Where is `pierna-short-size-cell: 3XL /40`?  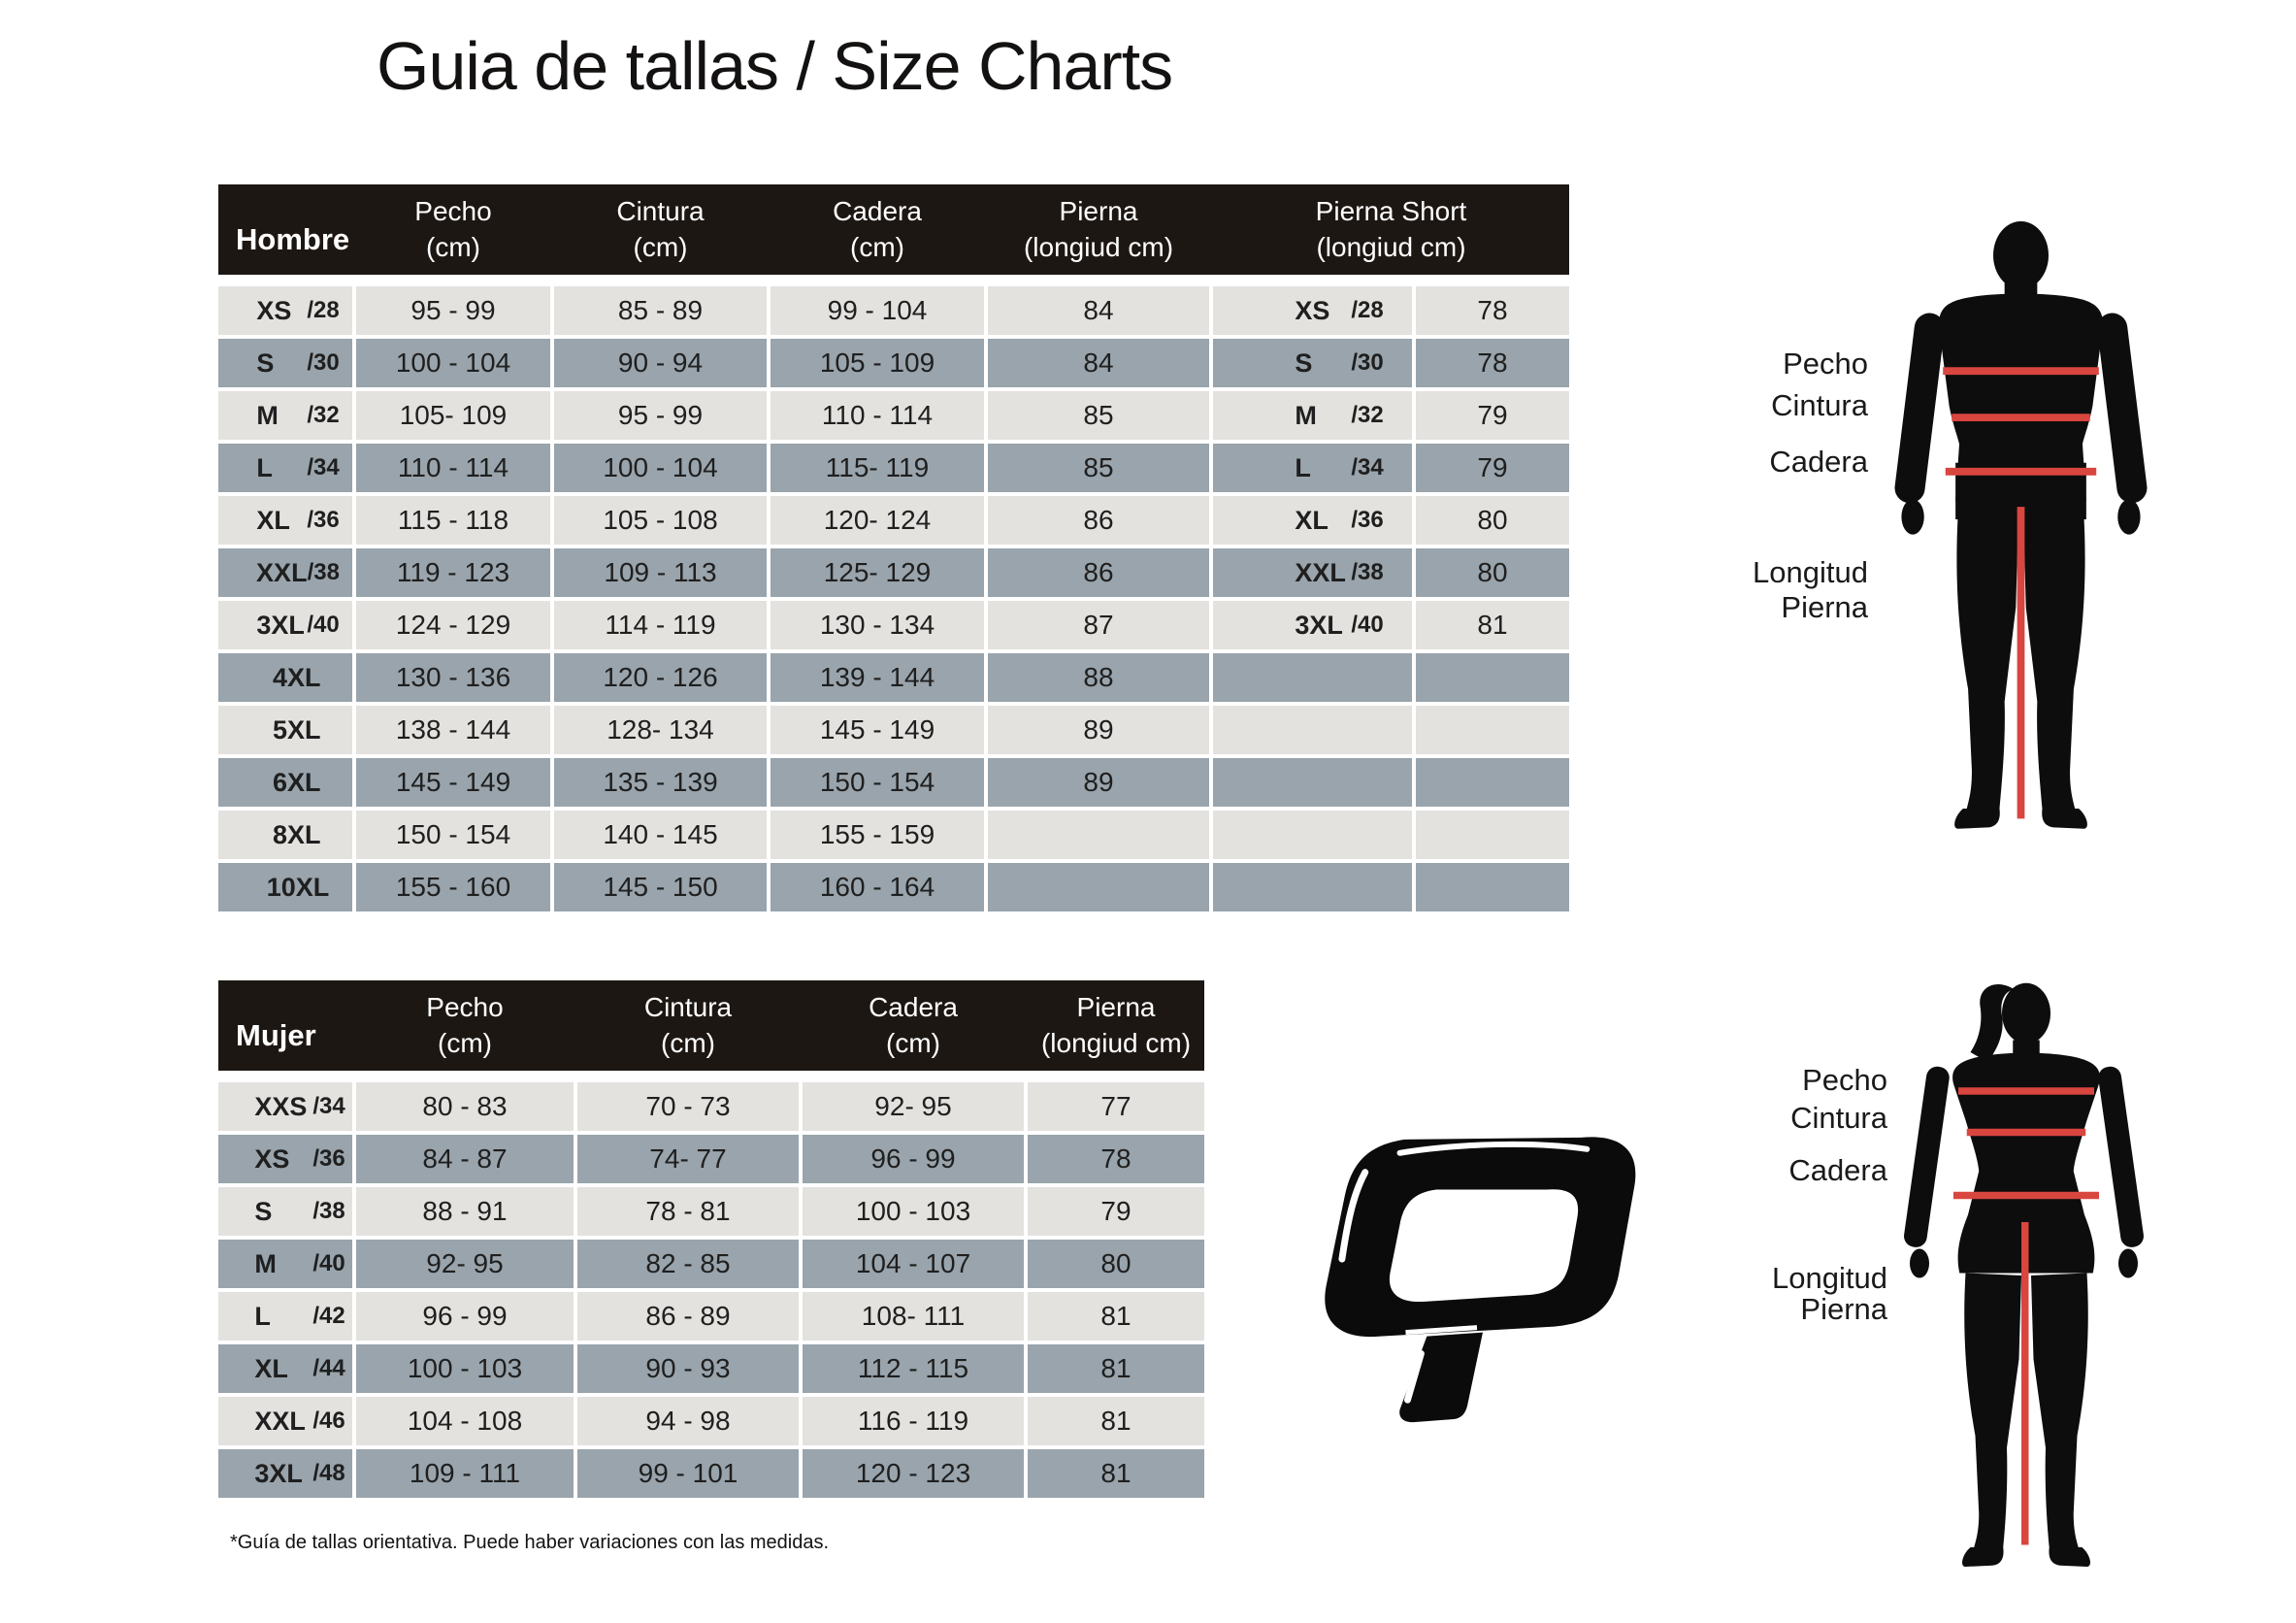
pierna-short-size-cell: 3XL /40 is located at coordinates (1312, 625).